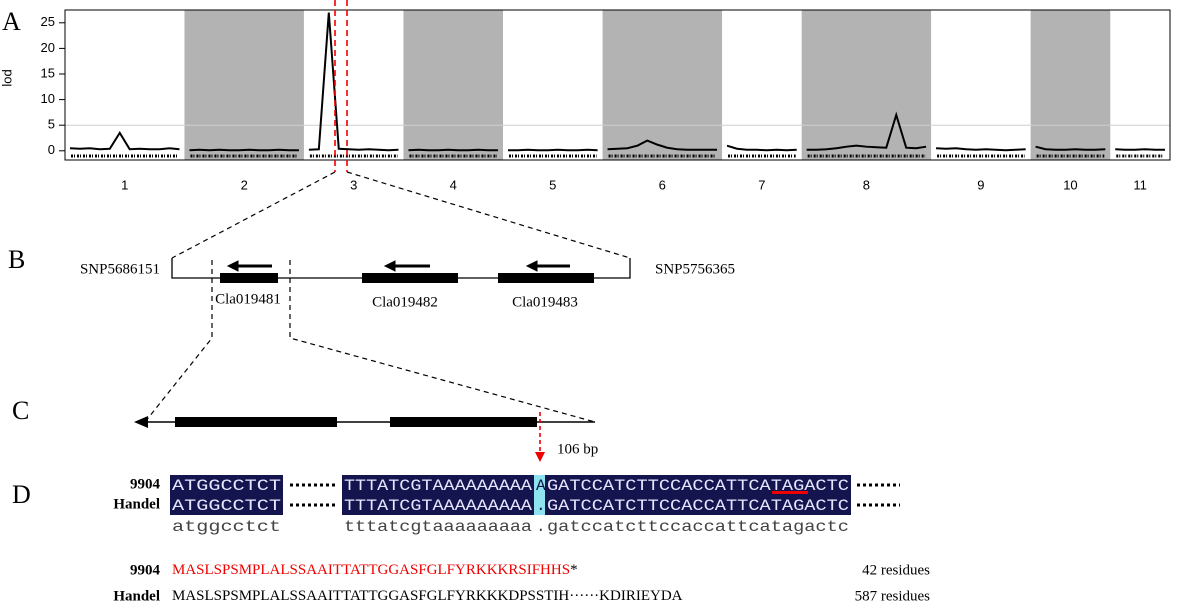 The width and height of the screenshot is (1188, 613). I want to click on y-tick-label: 15, so click(48, 72).